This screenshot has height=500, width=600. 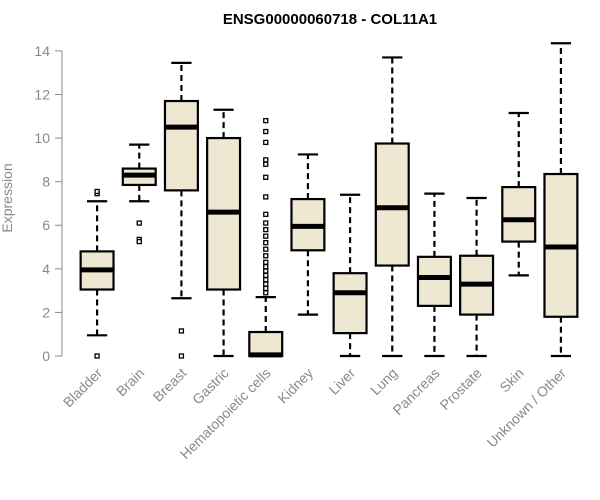 I want to click on box-pancreas, so click(x=434, y=275).